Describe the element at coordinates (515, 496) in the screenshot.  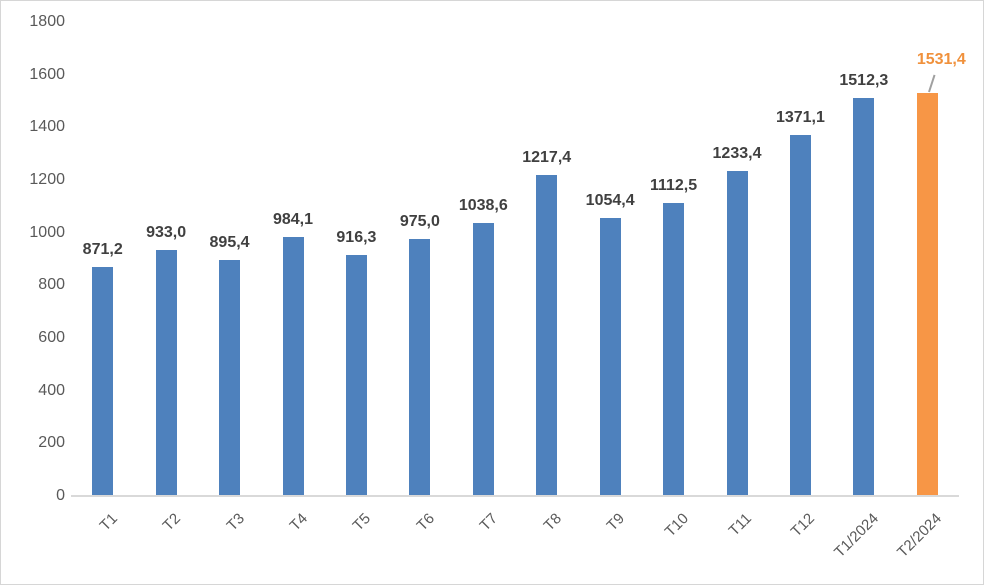
I see `x-axis-line` at that location.